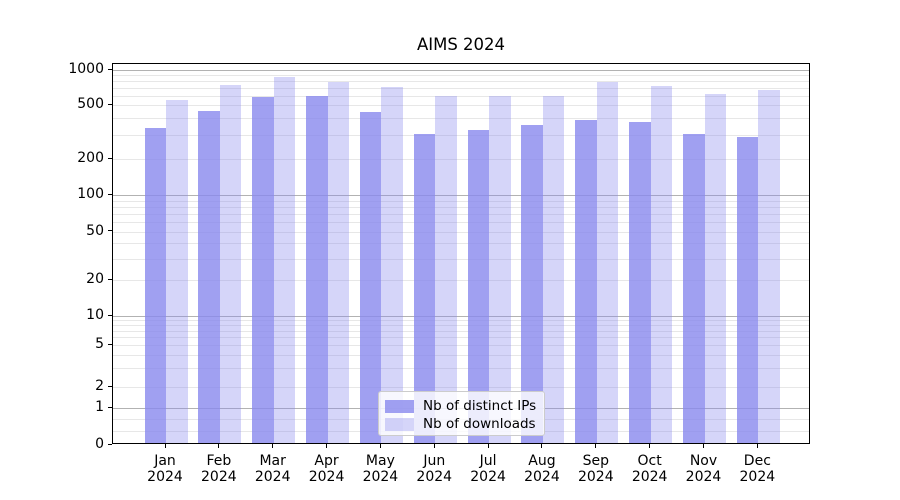 The height and width of the screenshot is (500, 900). I want to click on legend-label: Nb of distinct IPs, so click(480, 406).